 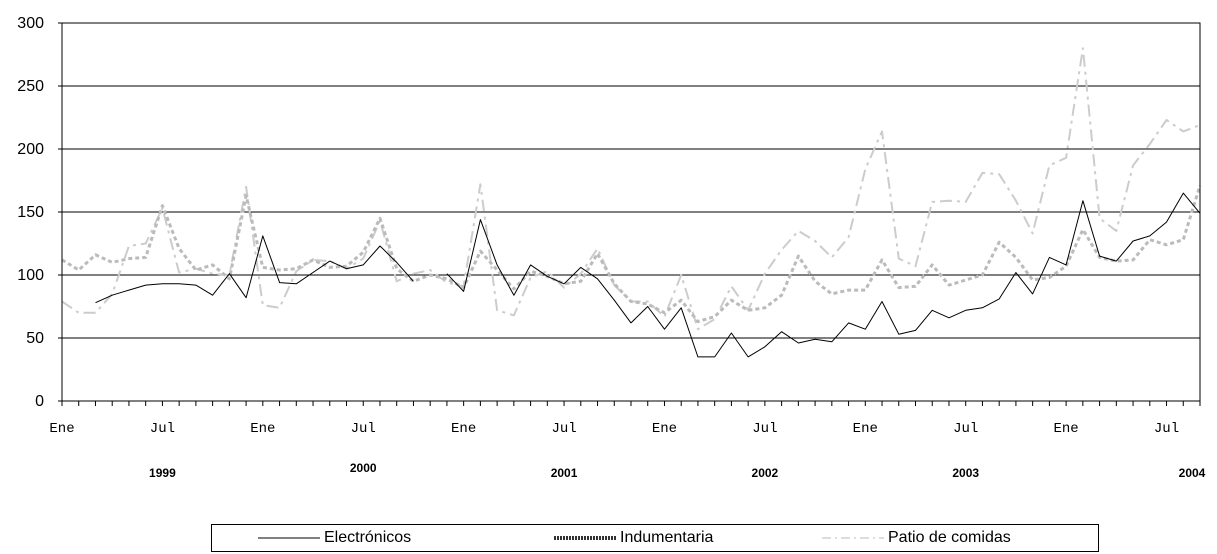 What do you see at coordinates (30, 23) in the screenshot?
I see `ytick-label-300: 300` at bounding box center [30, 23].